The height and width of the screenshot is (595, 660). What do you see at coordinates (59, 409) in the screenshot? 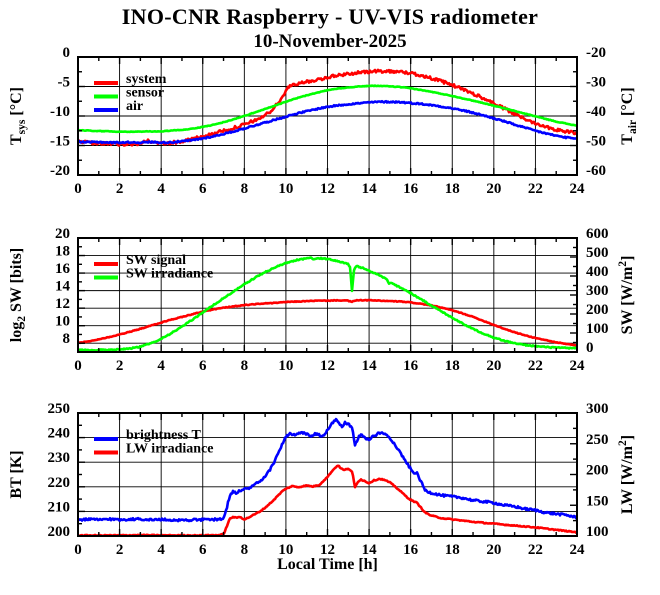
I see `left-tick-label: 250` at bounding box center [59, 409].